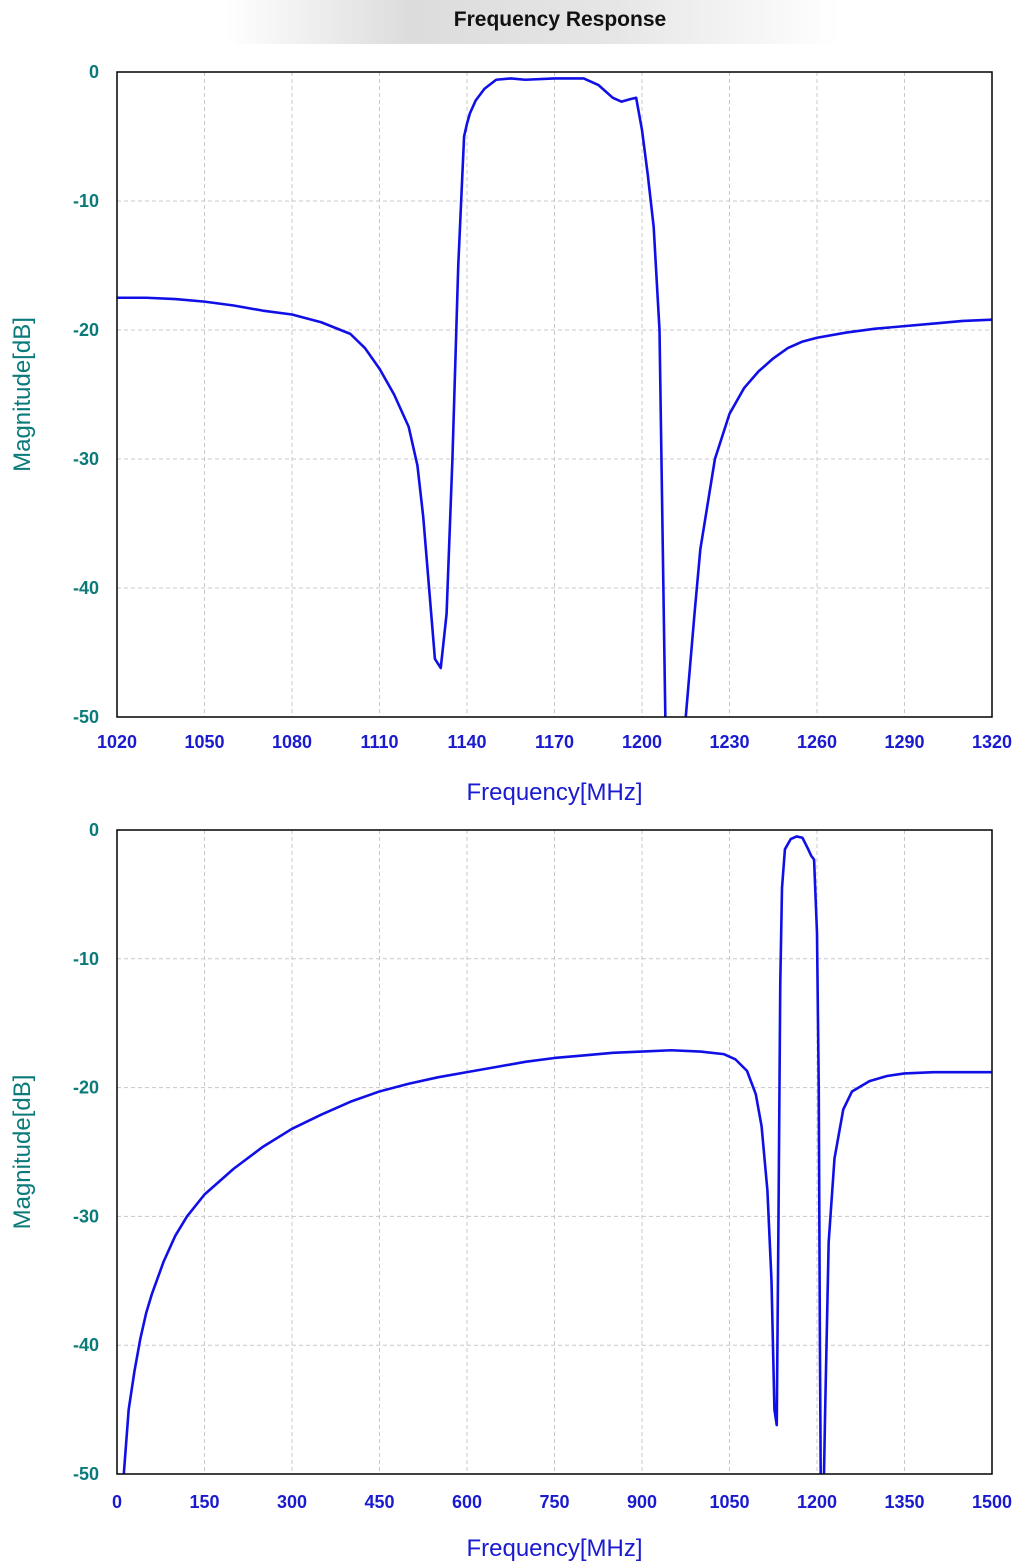 Image resolution: width=1025 pixels, height=1564 pixels. Describe the element at coordinates (817, 742) in the screenshot. I see `x-tick-label: 1260` at that location.